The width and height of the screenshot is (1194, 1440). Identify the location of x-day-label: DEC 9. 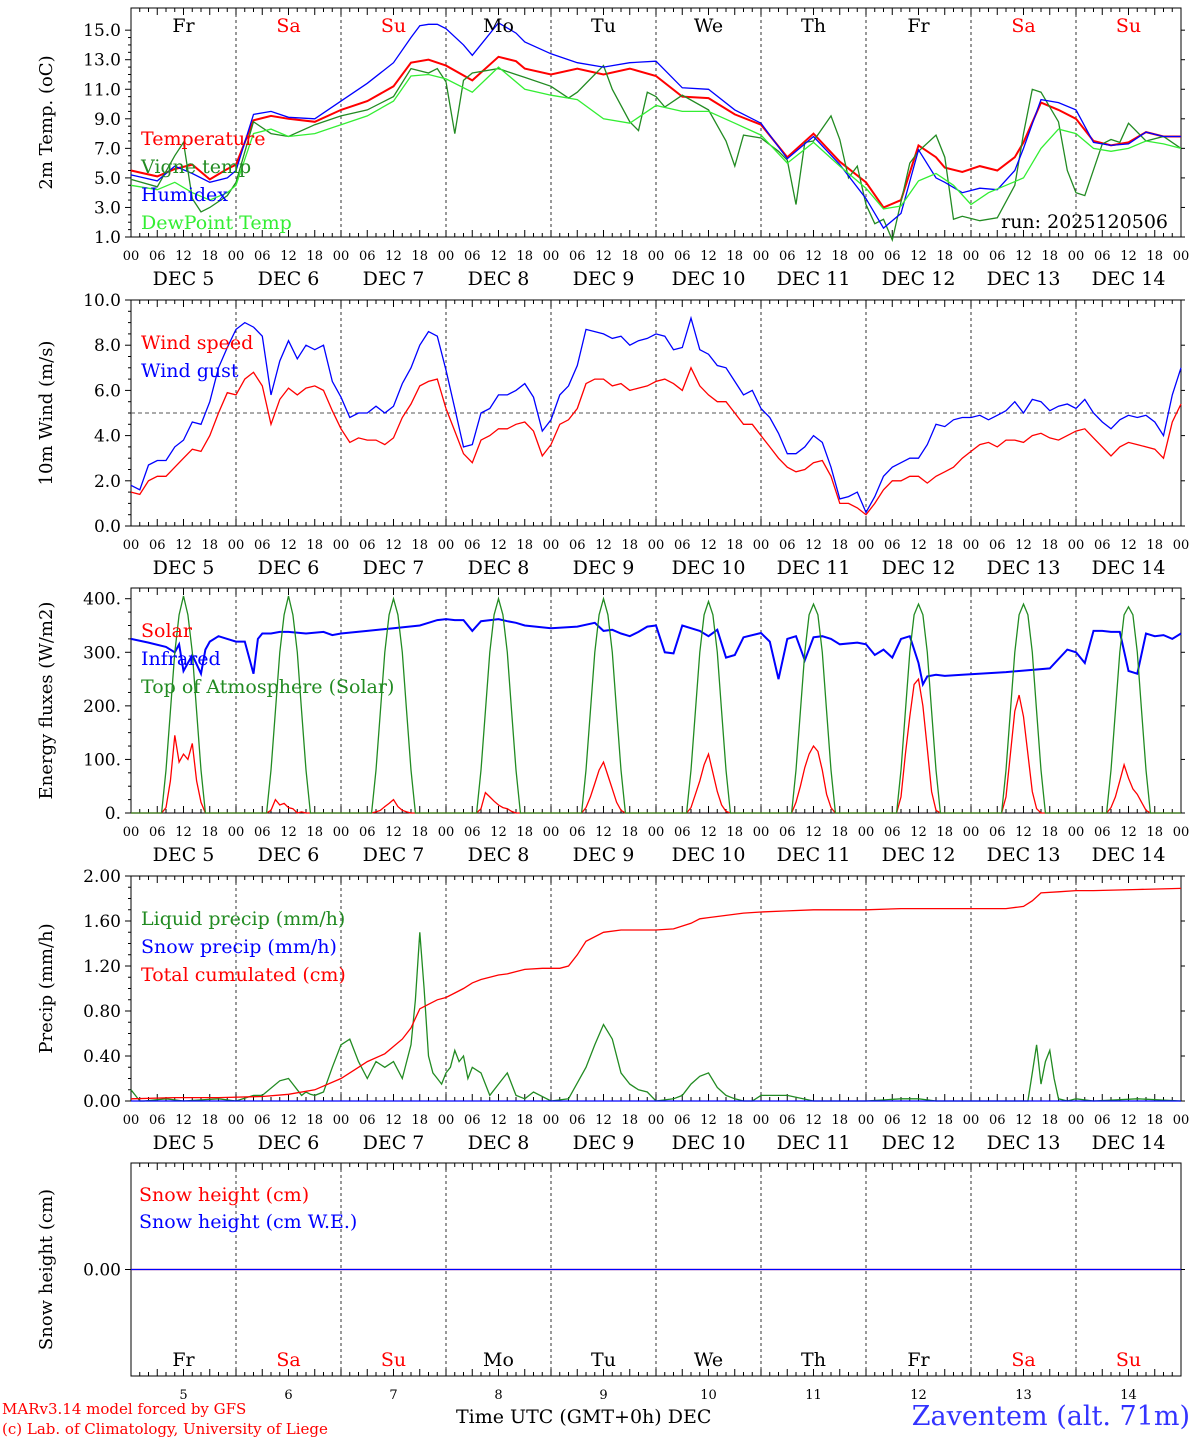
(604, 568).